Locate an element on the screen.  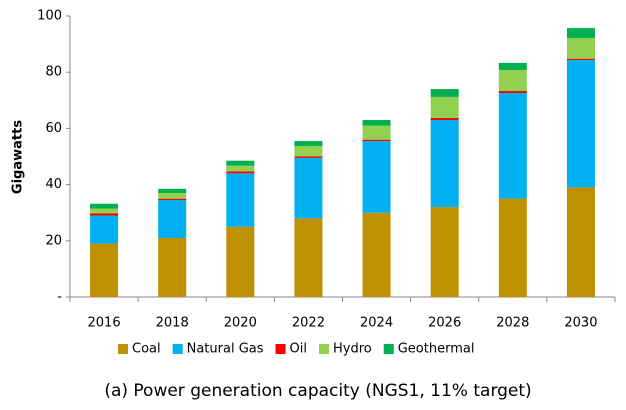
x-tick-label: 2024 is located at coordinates (376, 323).